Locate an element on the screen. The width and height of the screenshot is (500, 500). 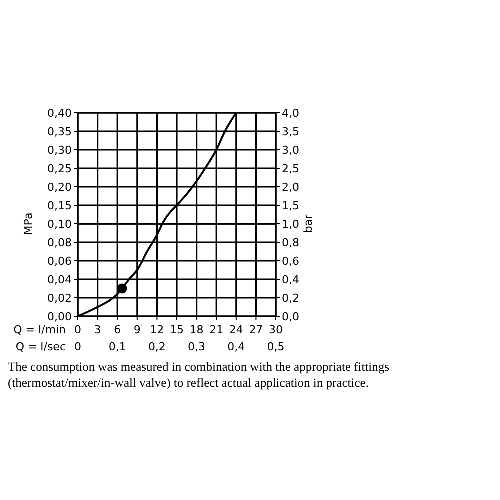
y2-tick-label: 2,5 is located at coordinates (291, 169).